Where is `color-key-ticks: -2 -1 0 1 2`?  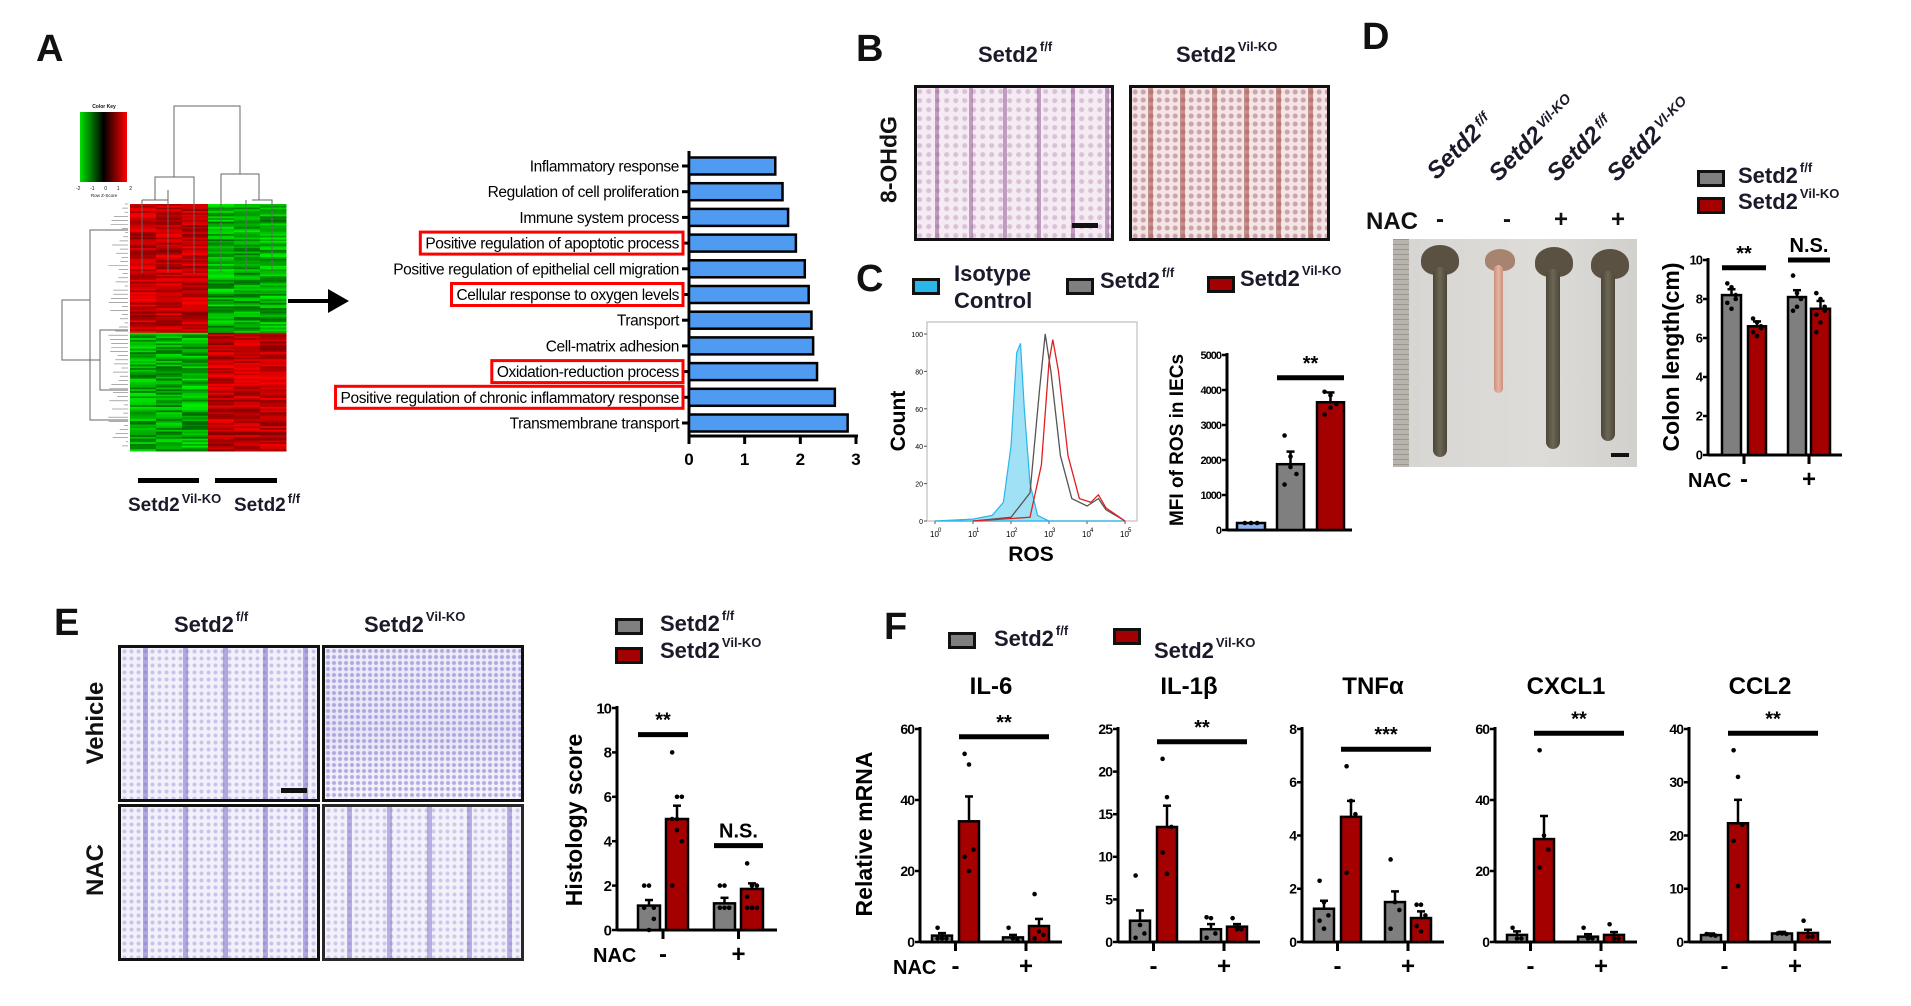
color-key-ticks: -2 -1 0 1 2 is located at coordinates (104, 189).